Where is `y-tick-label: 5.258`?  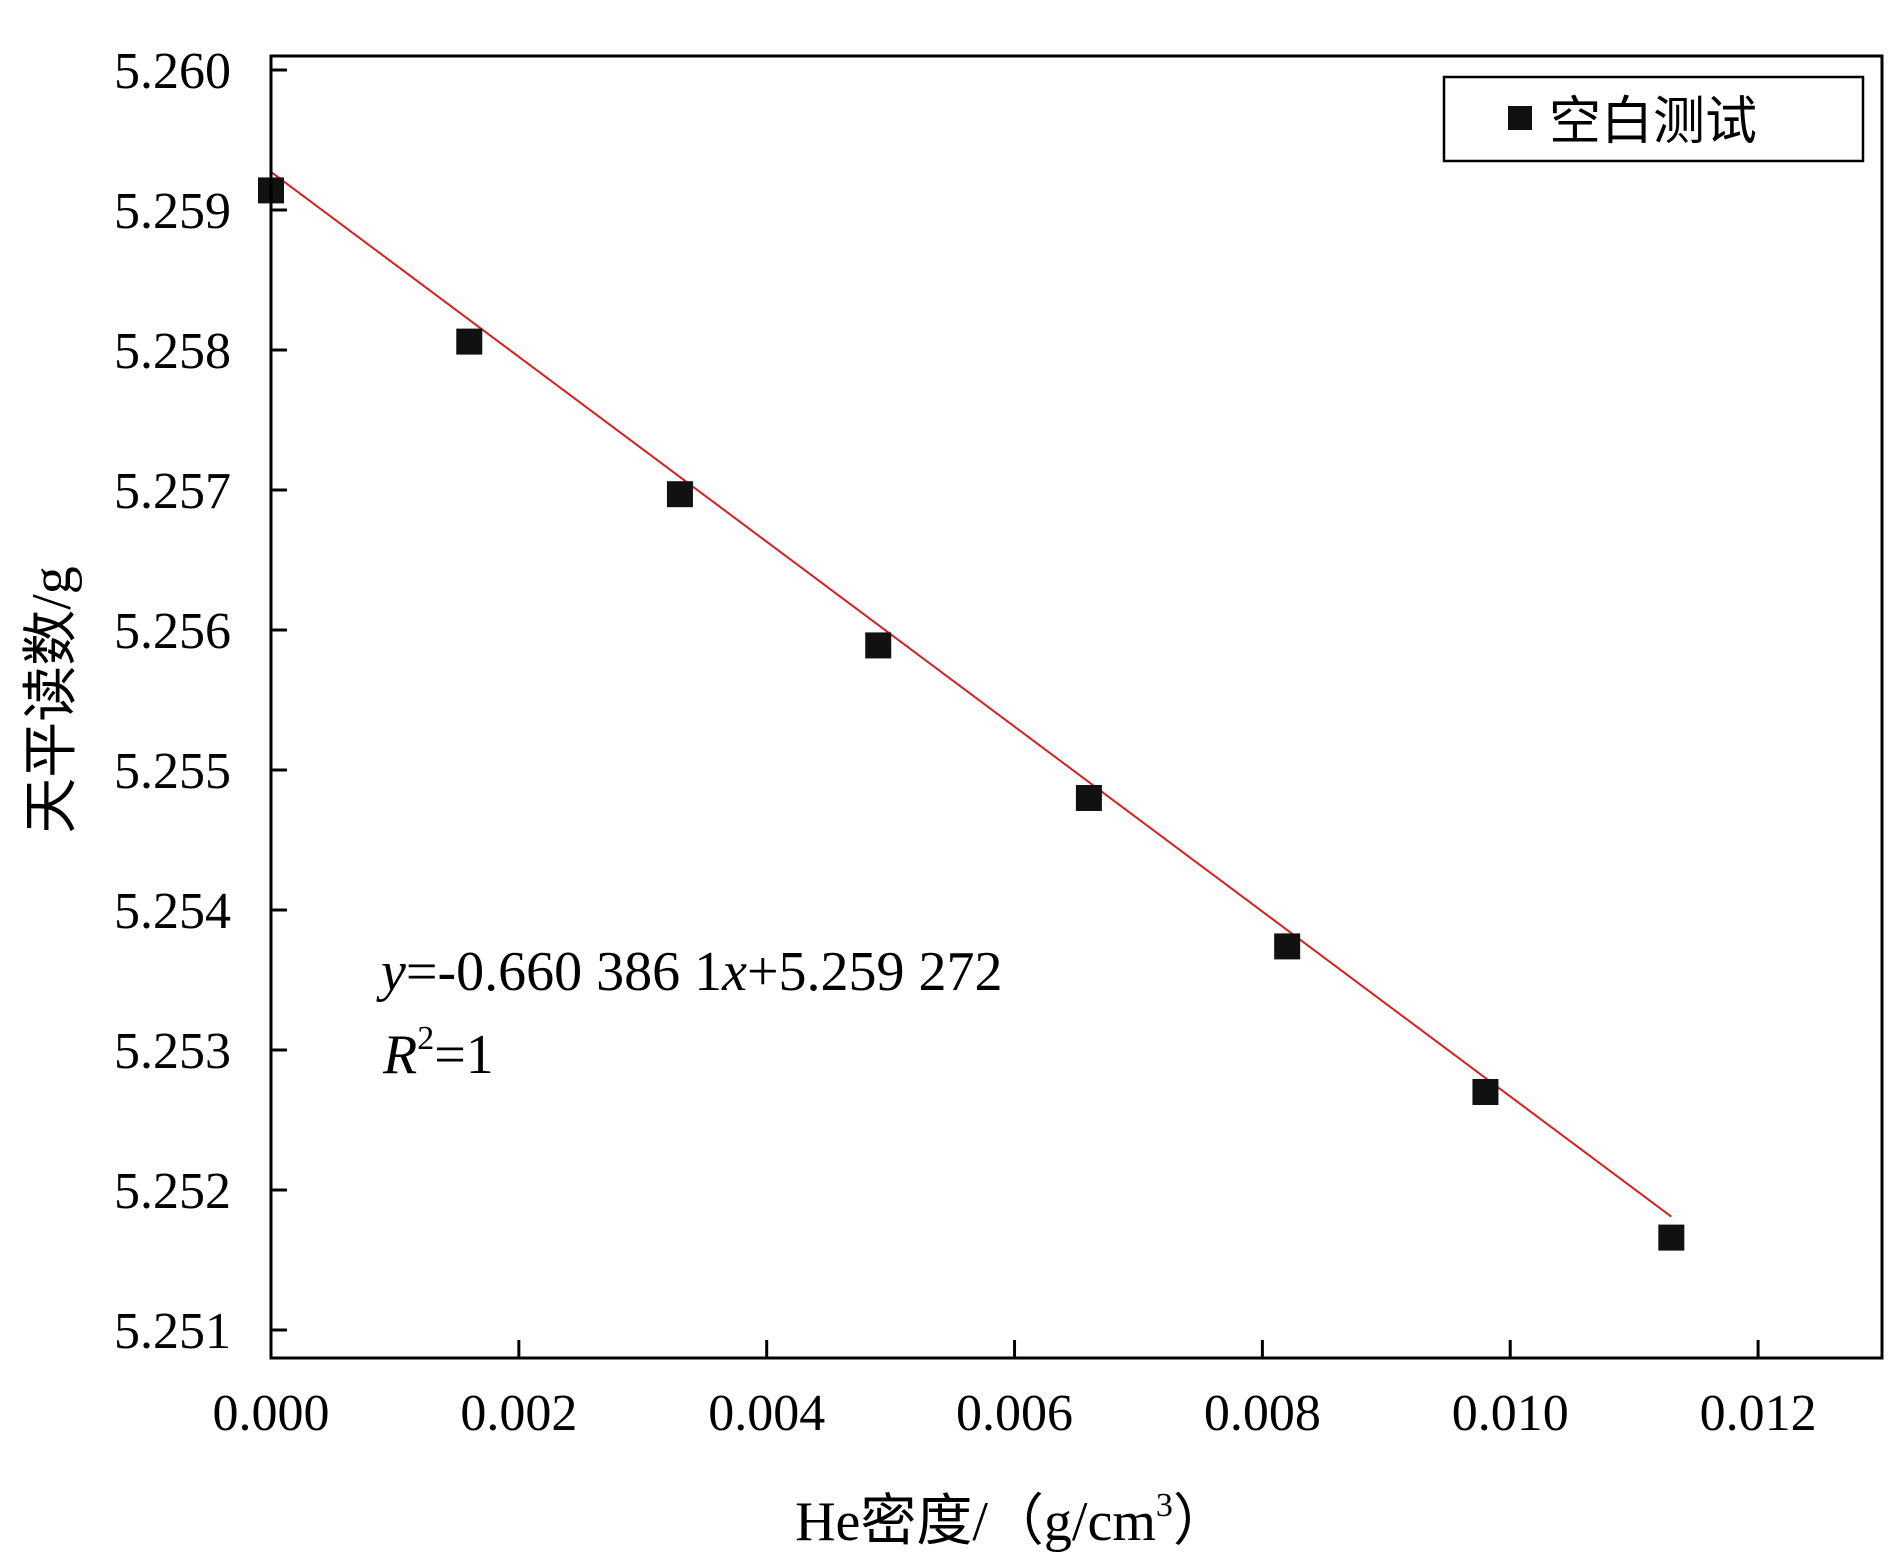 y-tick-label: 5.258 is located at coordinates (172, 351).